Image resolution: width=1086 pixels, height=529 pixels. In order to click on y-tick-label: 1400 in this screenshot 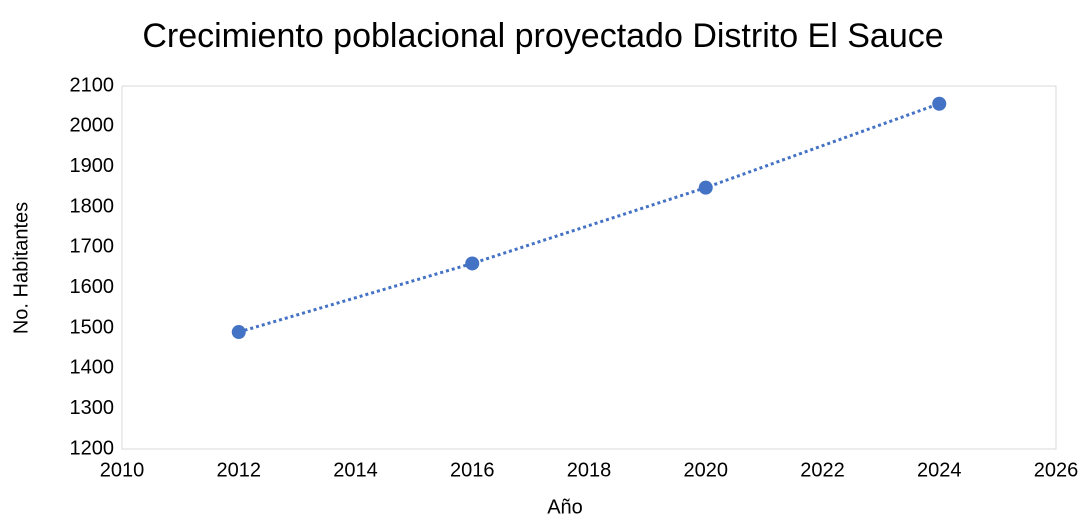, I will do `click(92, 368)`.